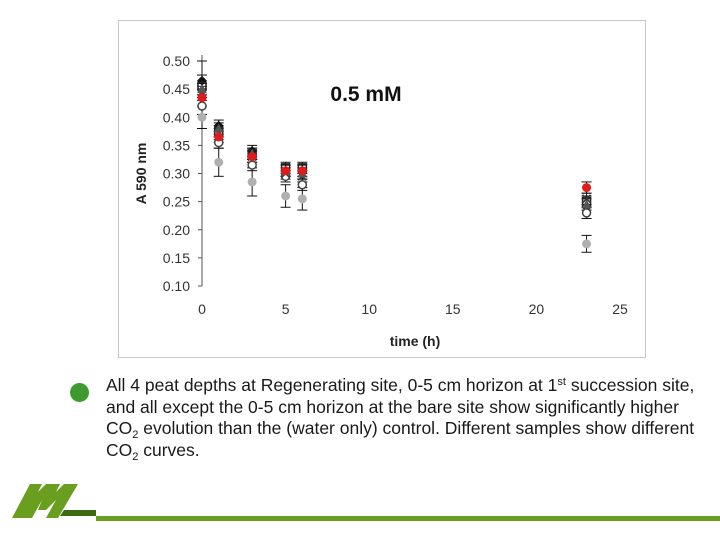  Describe the element at coordinates (176, 230) in the screenshot. I see `y-tick-label: 0.20` at that location.